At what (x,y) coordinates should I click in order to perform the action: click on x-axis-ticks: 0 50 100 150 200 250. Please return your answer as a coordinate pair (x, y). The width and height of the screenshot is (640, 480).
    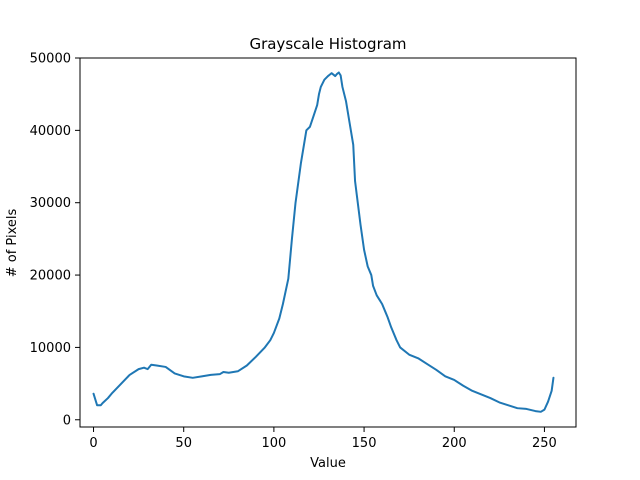
    Looking at the image, I should click on (323, 439).